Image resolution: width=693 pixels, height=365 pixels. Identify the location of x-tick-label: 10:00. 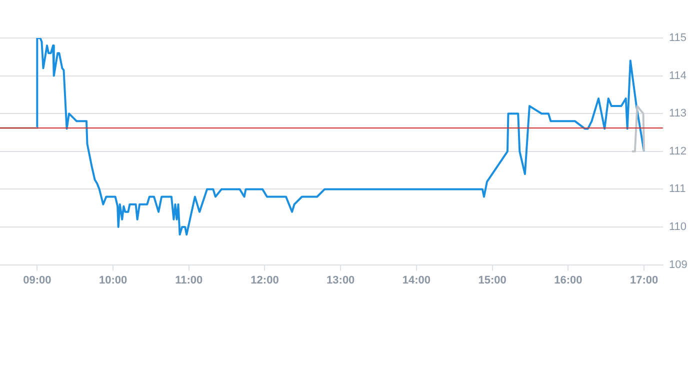
(113, 280).